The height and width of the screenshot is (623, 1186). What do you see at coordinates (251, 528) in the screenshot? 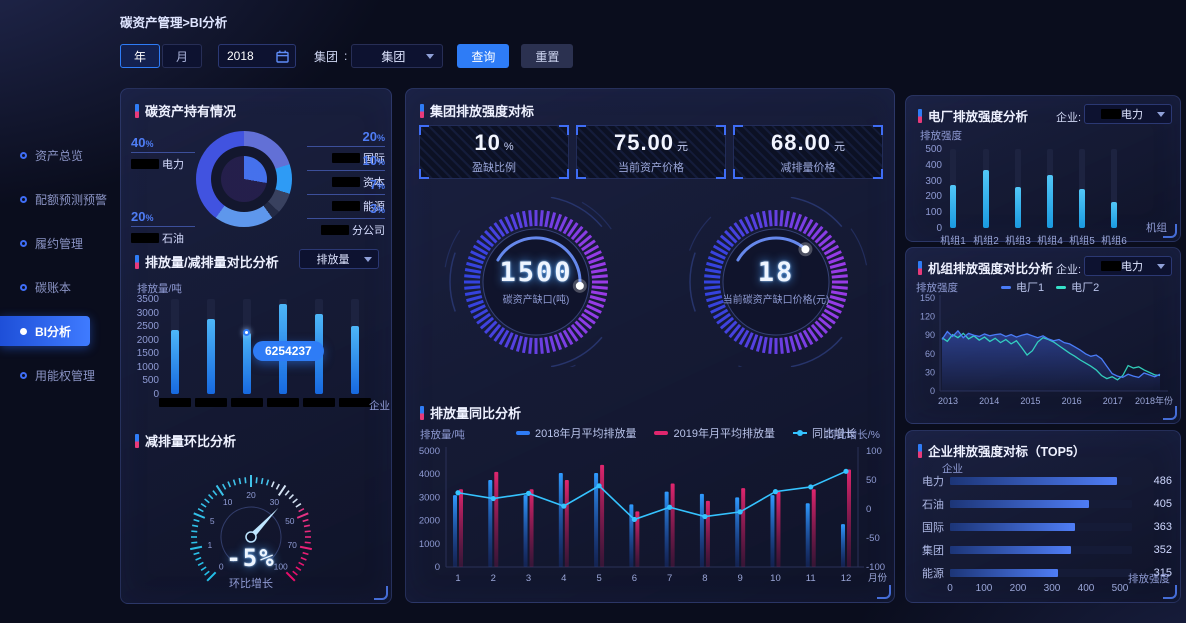
I see `mom-gauge-chart: 0 1 5 10 20 30 50 70 100` at bounding box center [251, 528].